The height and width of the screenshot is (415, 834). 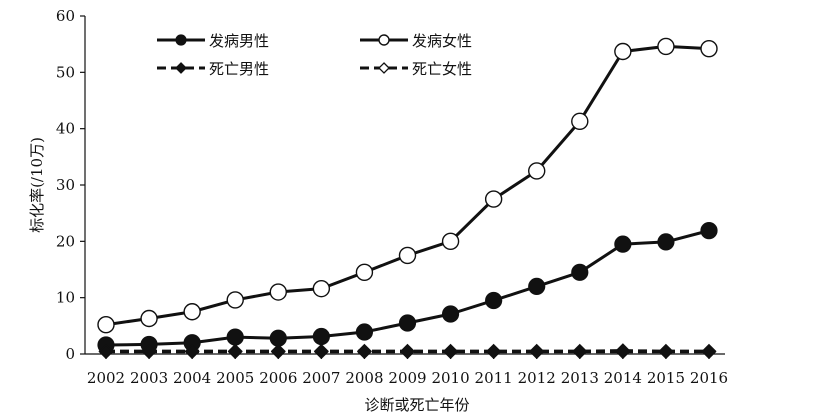 I want to click on y-tick-label: 30, so click(x=65, y=185).